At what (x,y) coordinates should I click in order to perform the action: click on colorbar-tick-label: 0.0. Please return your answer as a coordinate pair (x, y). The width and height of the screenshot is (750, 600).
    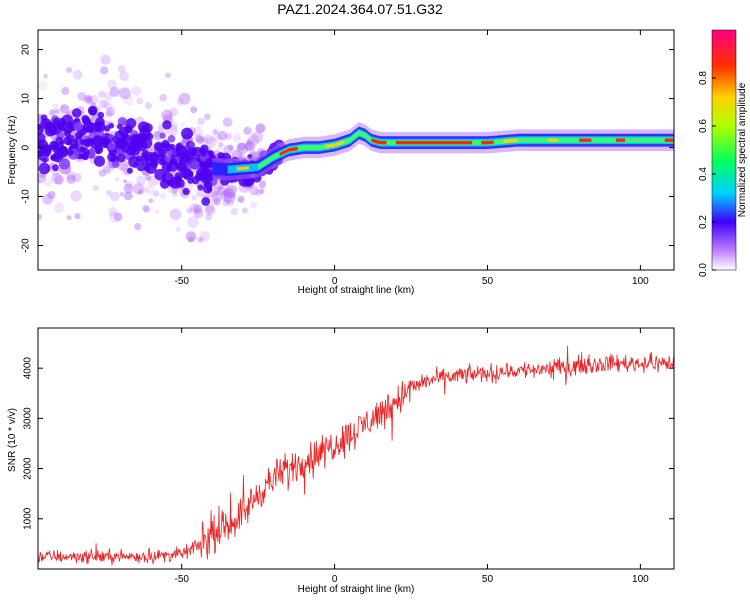
    Looking at the image, I should click on (703, 270).